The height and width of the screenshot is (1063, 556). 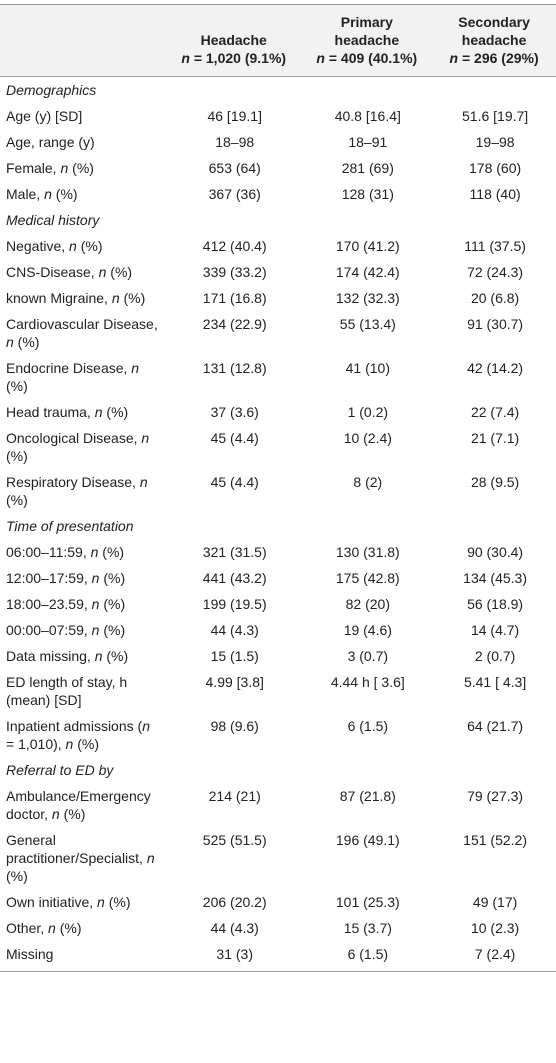 I want to click on row-label: CNS-Disease, n (%), so click(x=69, y=272).